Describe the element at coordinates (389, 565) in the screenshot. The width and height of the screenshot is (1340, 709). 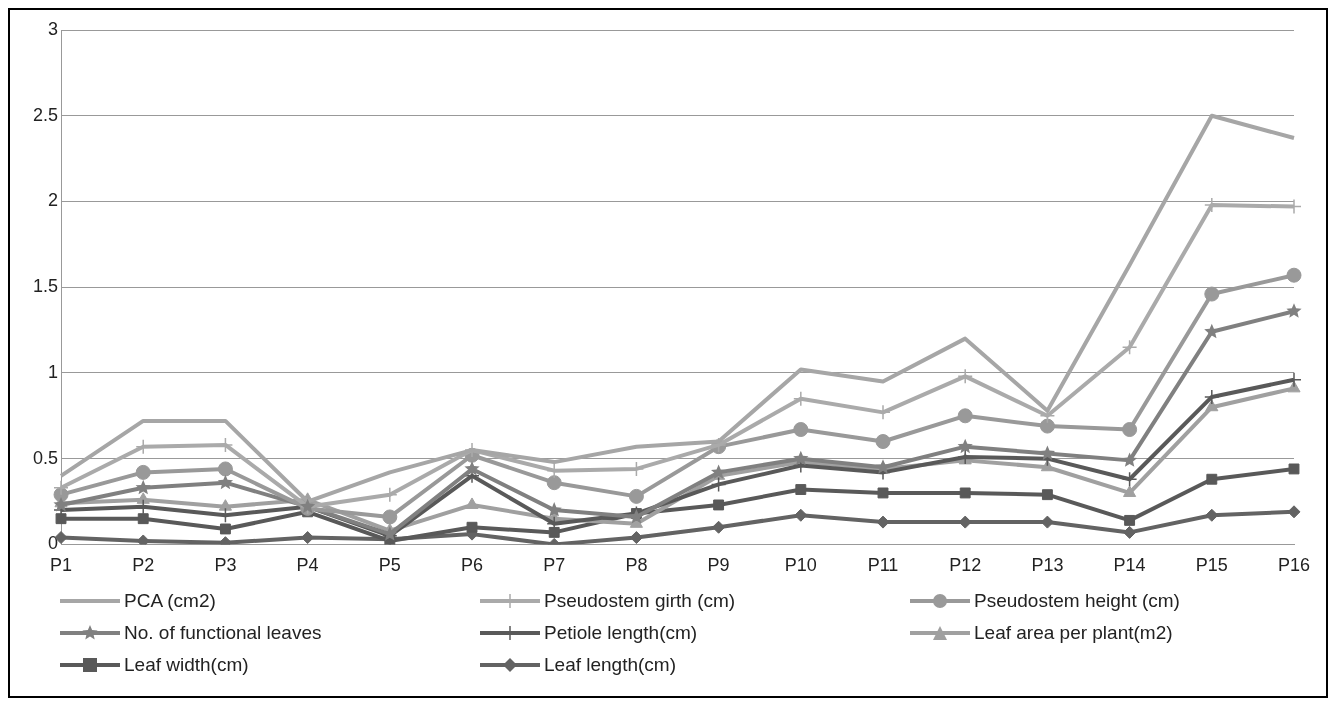
I see `x-tick-label: P5` at that location.